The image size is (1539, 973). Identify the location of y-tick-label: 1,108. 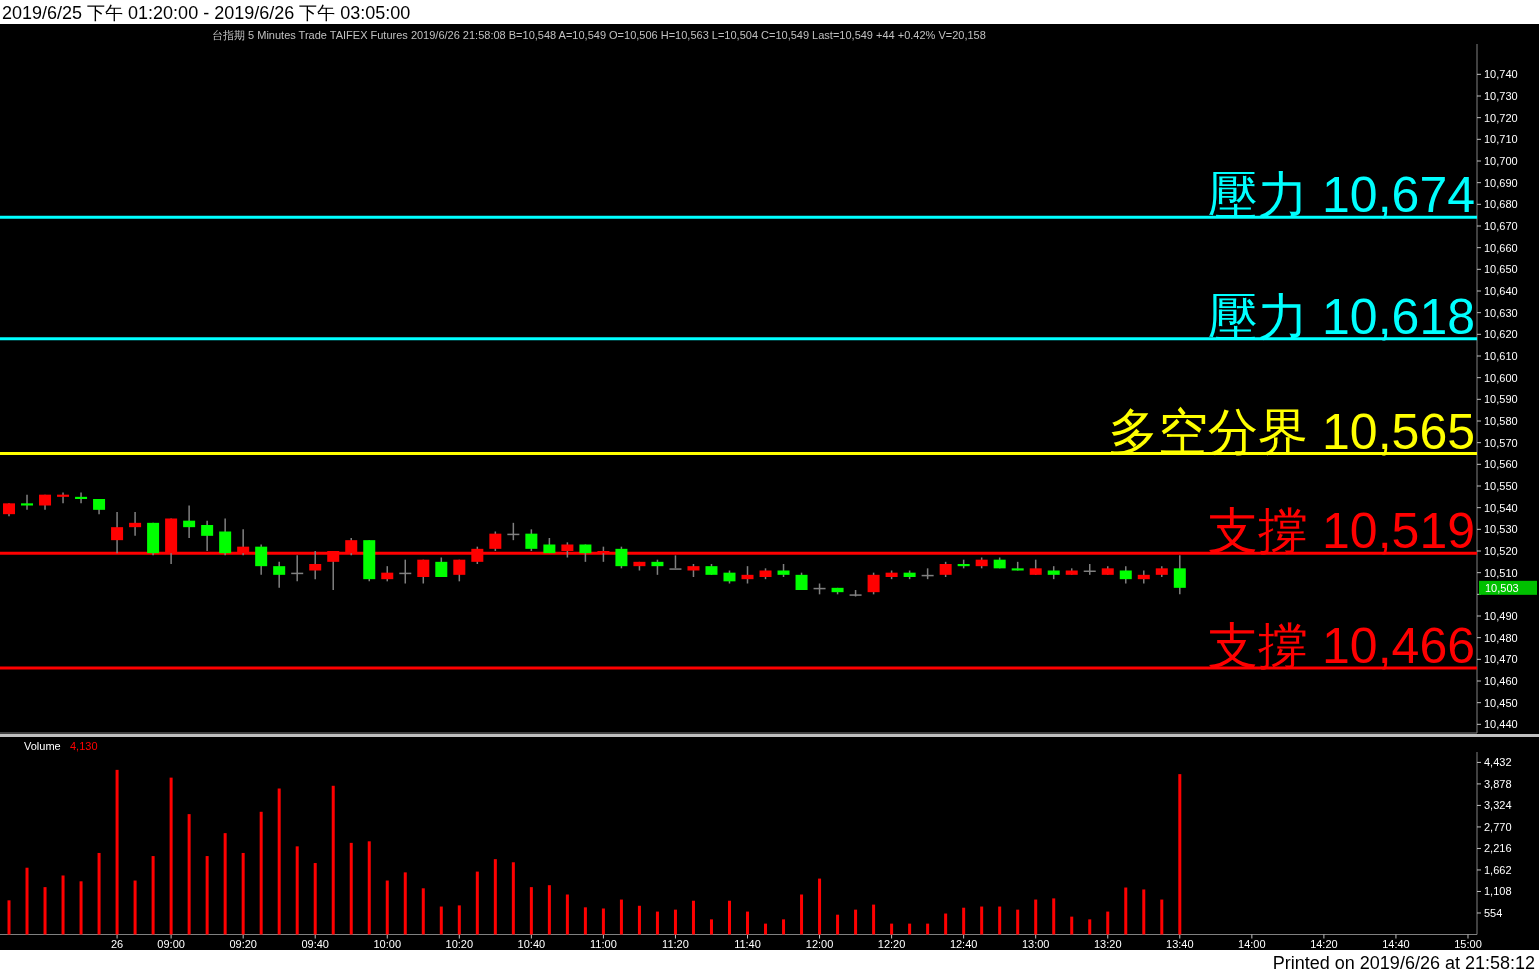
(1498, 891).